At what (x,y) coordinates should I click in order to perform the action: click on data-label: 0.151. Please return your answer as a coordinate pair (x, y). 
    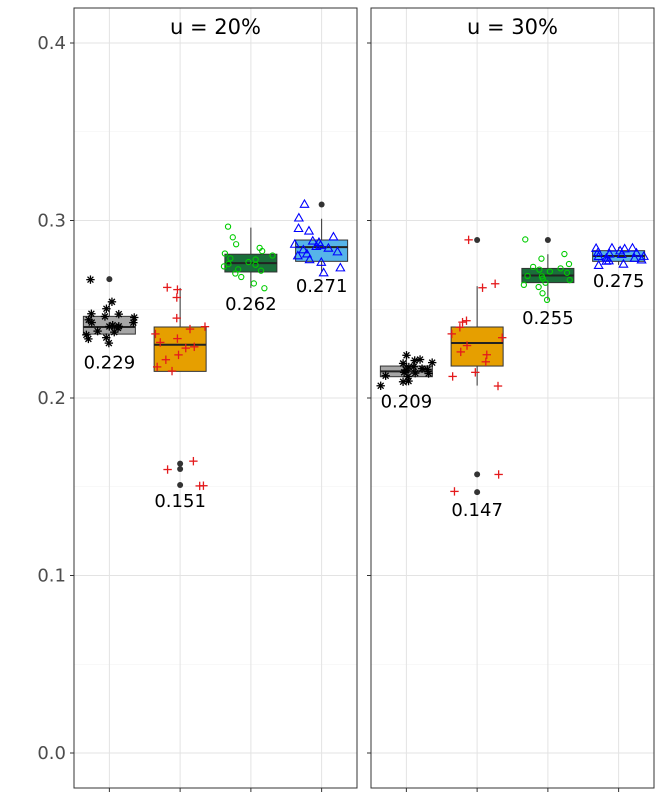
    Looking at the image, I should click on (180, 501).